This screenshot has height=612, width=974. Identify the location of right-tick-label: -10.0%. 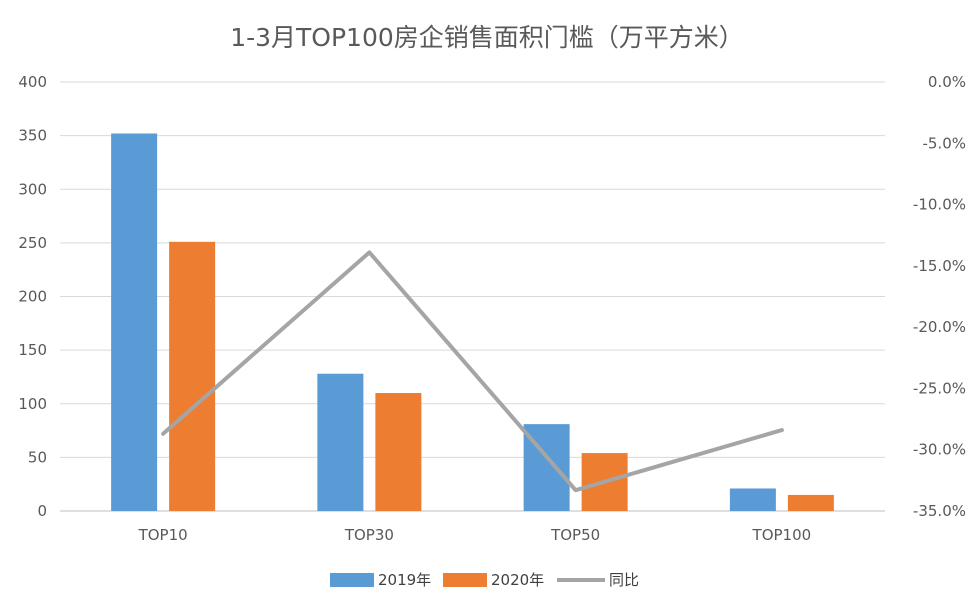
(939, 205).